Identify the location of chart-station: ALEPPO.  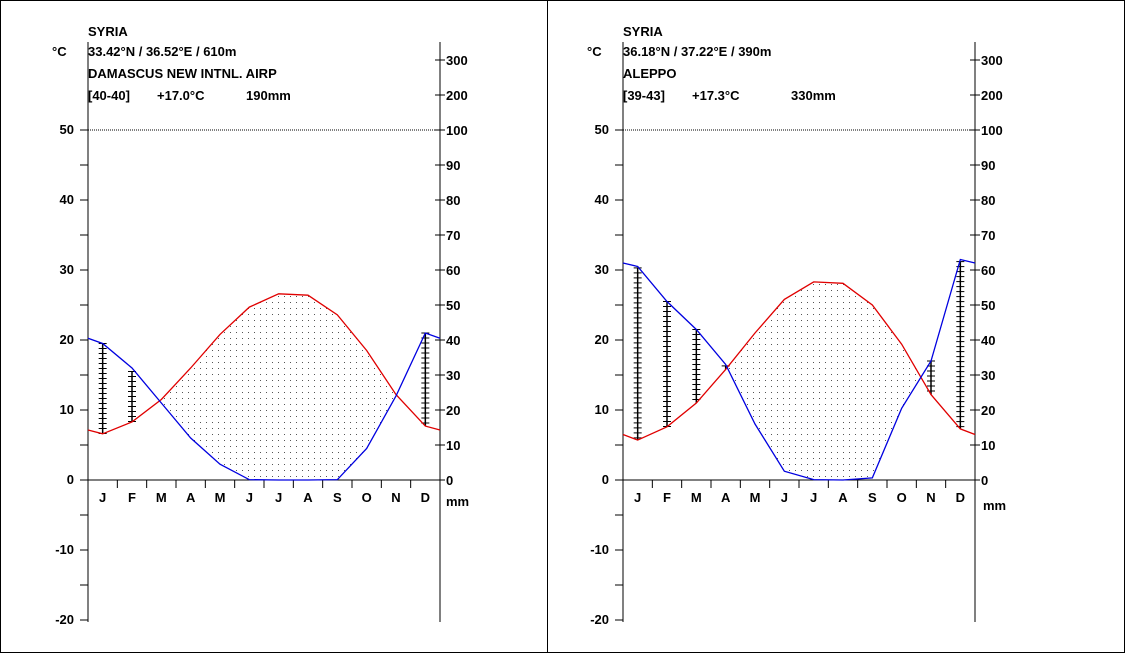
(649, 73).